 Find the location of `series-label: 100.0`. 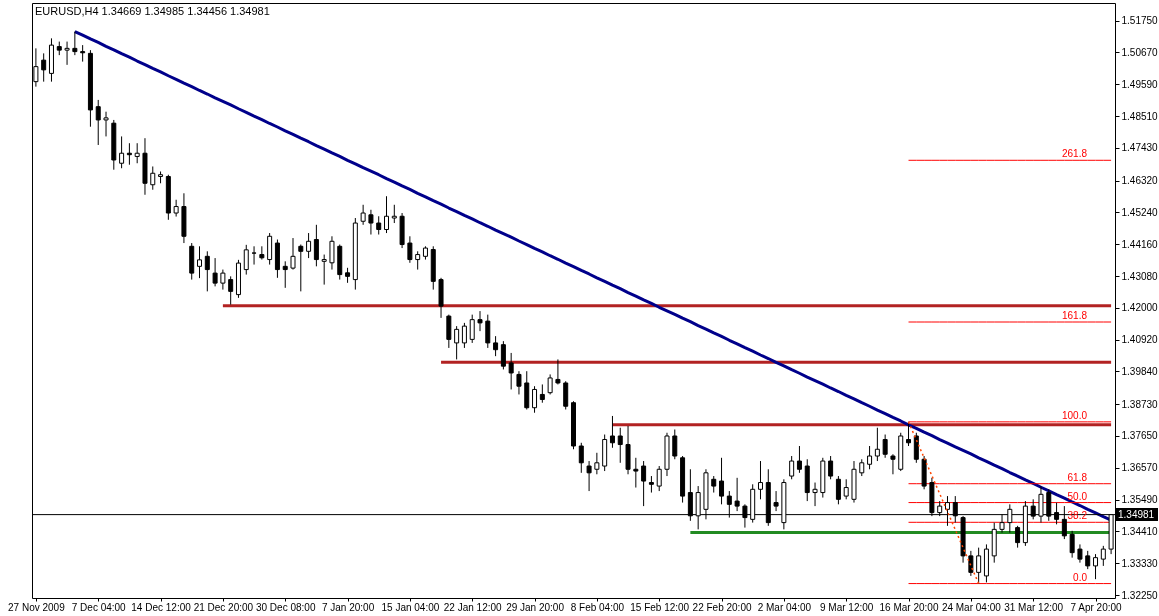

series-label: 100.0 is located at coordinates (1074, 415).